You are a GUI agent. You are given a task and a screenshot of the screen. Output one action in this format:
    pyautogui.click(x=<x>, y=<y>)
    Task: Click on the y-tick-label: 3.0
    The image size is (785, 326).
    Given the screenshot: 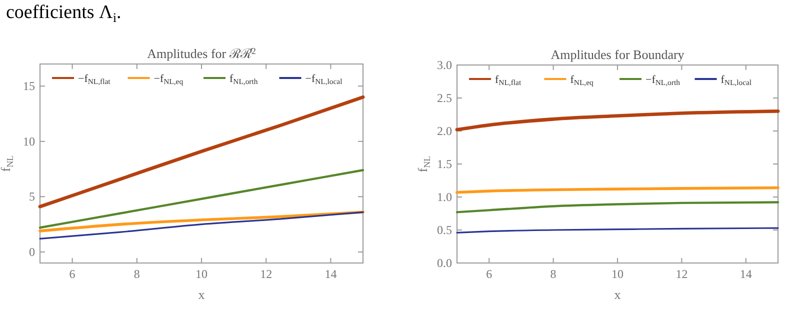 What is the action you would take?
    pyautogui.click(x=444, y=65)
    